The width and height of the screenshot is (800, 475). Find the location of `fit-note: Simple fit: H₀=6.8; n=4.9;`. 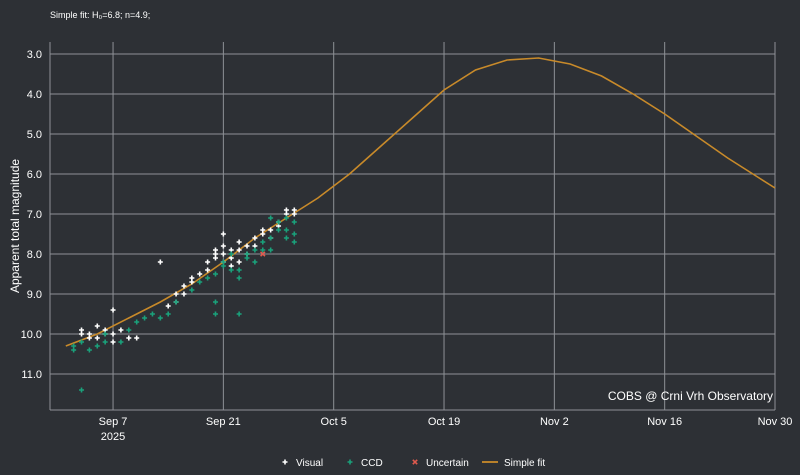

fit-note: Simple fit: H₀=6.8; n=4.9; is located at coordinates (100, 15).